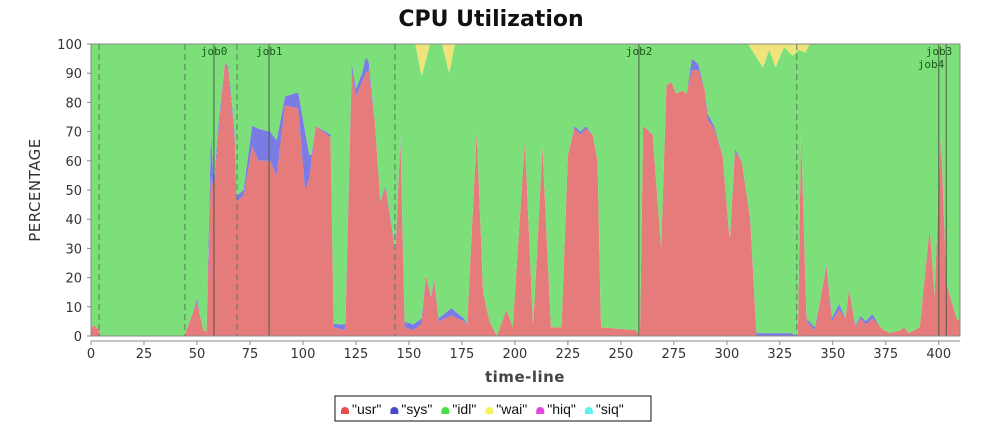 The width and height of the screenshot is (996, 434). What do you see at coordinates (561, 409) in the screenshot?
I see `legend-label: "hiq"` at bounding box center [561, 409].